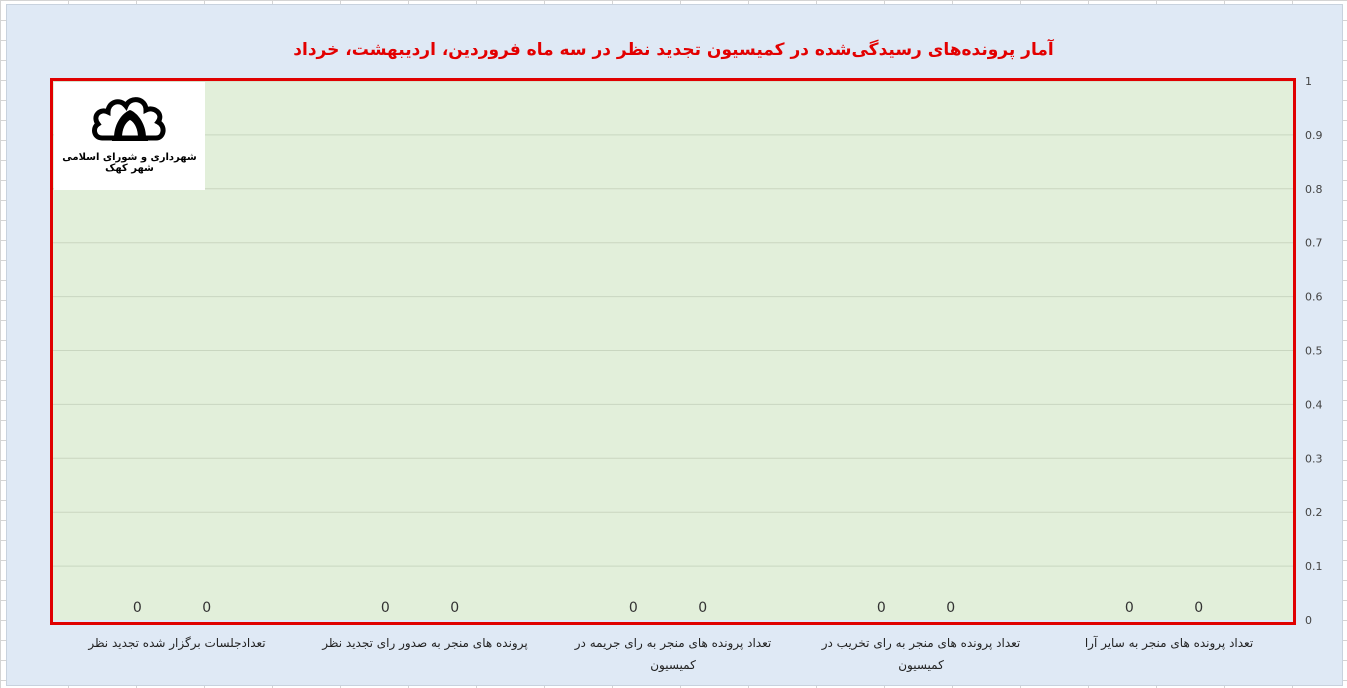  What do you see at coordinates (1308, 81) in the screenshot?
I see `y-tick-label: 1` at bounding box center [1308, 81].